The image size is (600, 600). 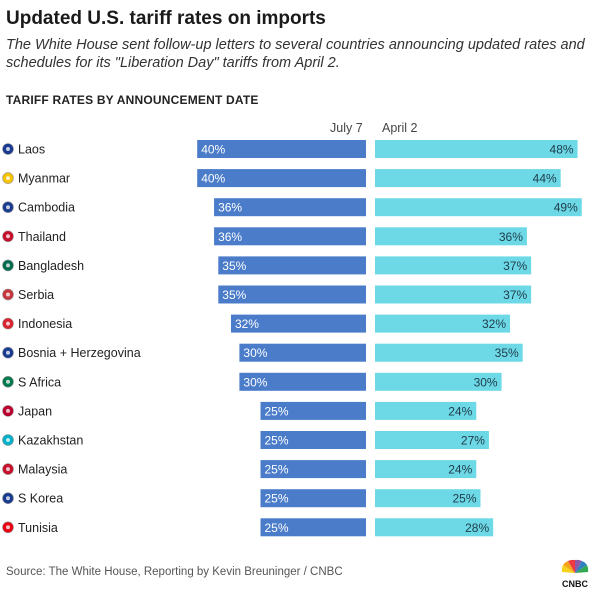 I want to click on category-label-japan: Japan, so click(x=35, y=411).